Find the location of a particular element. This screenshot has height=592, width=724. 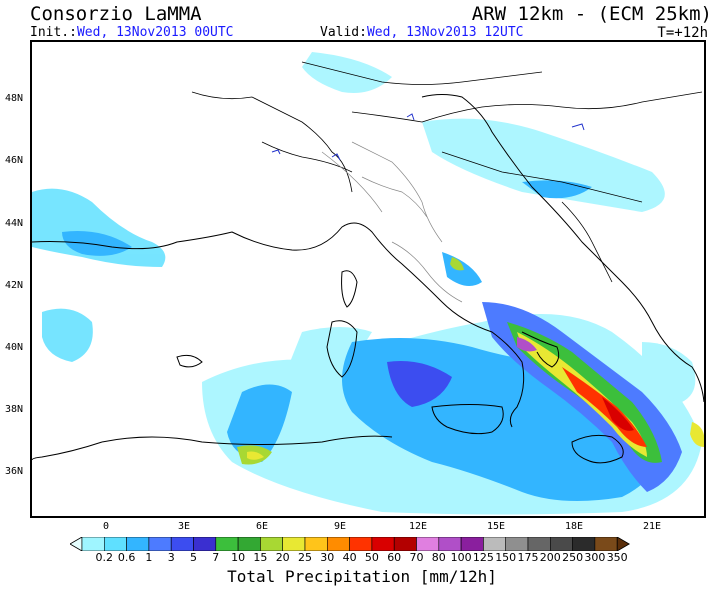

org-title: Consorzio LaMMA is located at coordinates (116, 14).